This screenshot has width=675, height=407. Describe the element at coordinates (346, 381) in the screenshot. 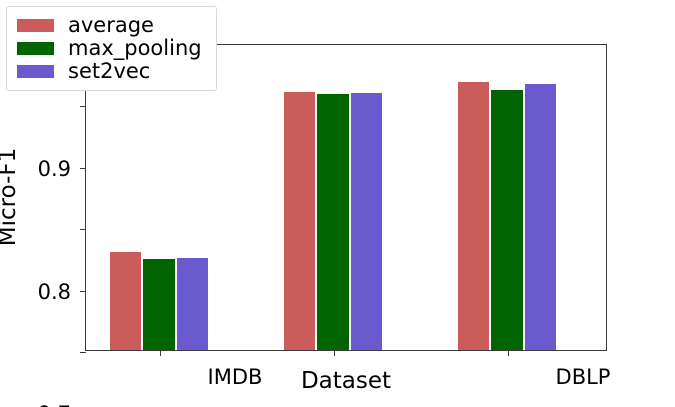

I see `x-axis-title: Dataset` at that location.